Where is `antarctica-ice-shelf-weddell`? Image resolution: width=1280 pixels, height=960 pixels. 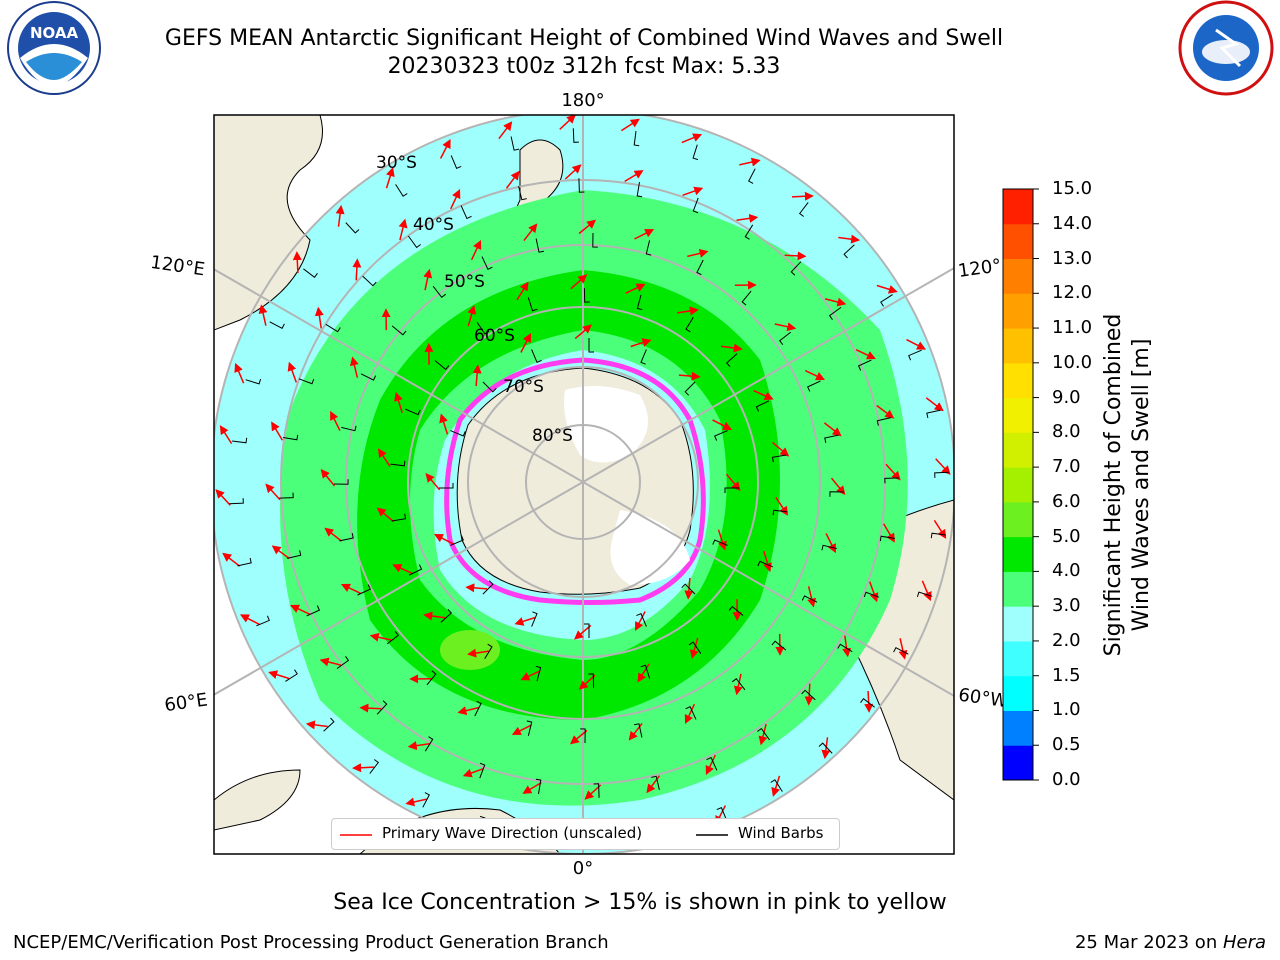 antarctica-ice-shelf-weddell is located at coordinates (650, 547).